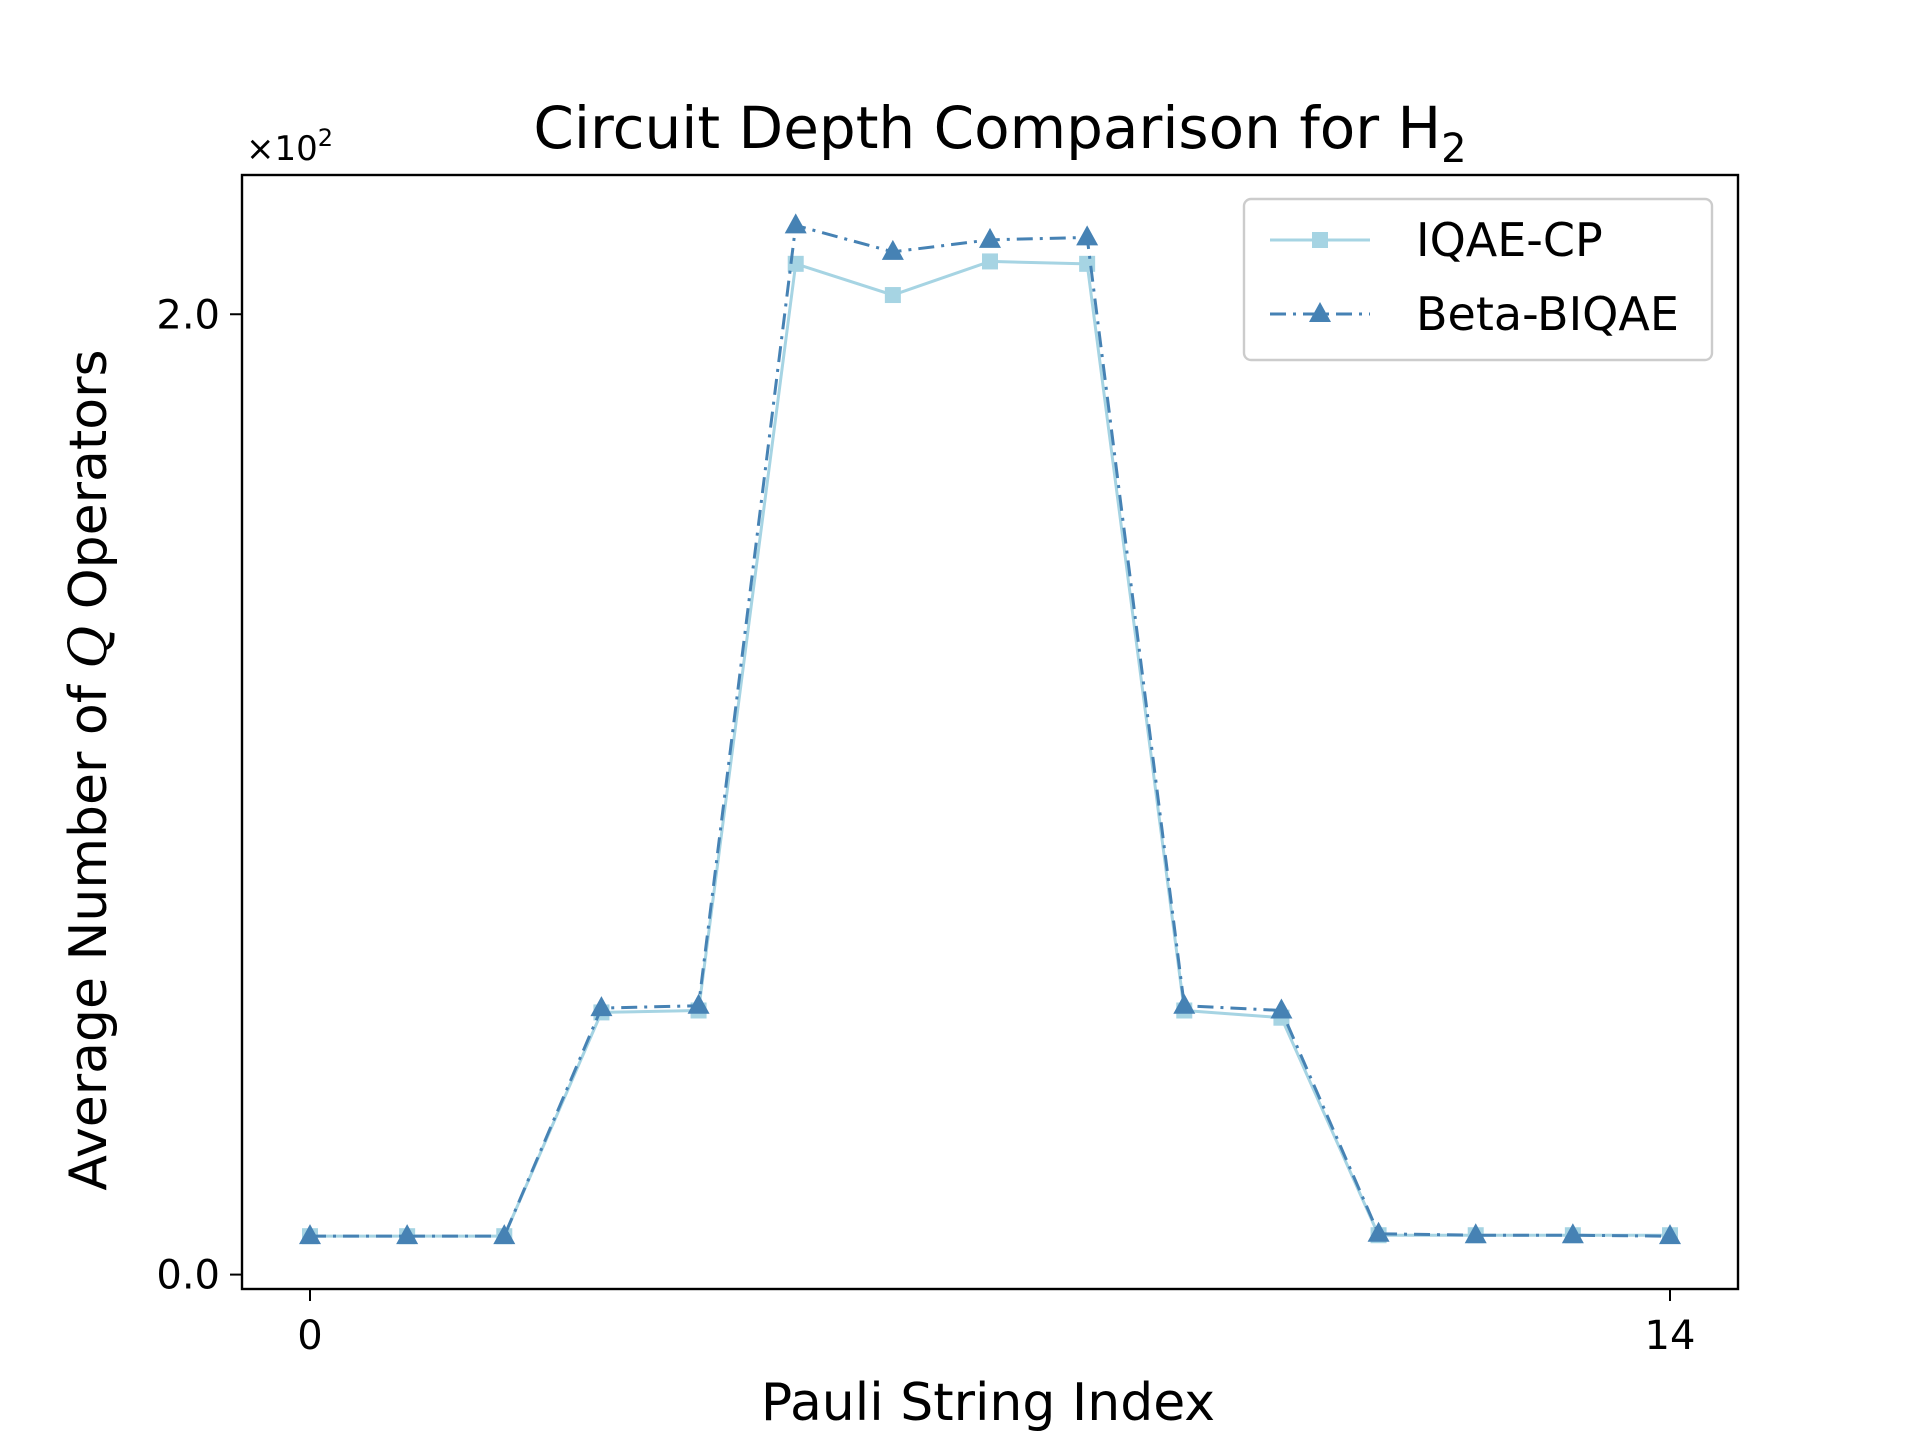  Describe the element at coordinates (188, 1276) in the screenshot. I see `y-tick-label: 0.0` at that location.